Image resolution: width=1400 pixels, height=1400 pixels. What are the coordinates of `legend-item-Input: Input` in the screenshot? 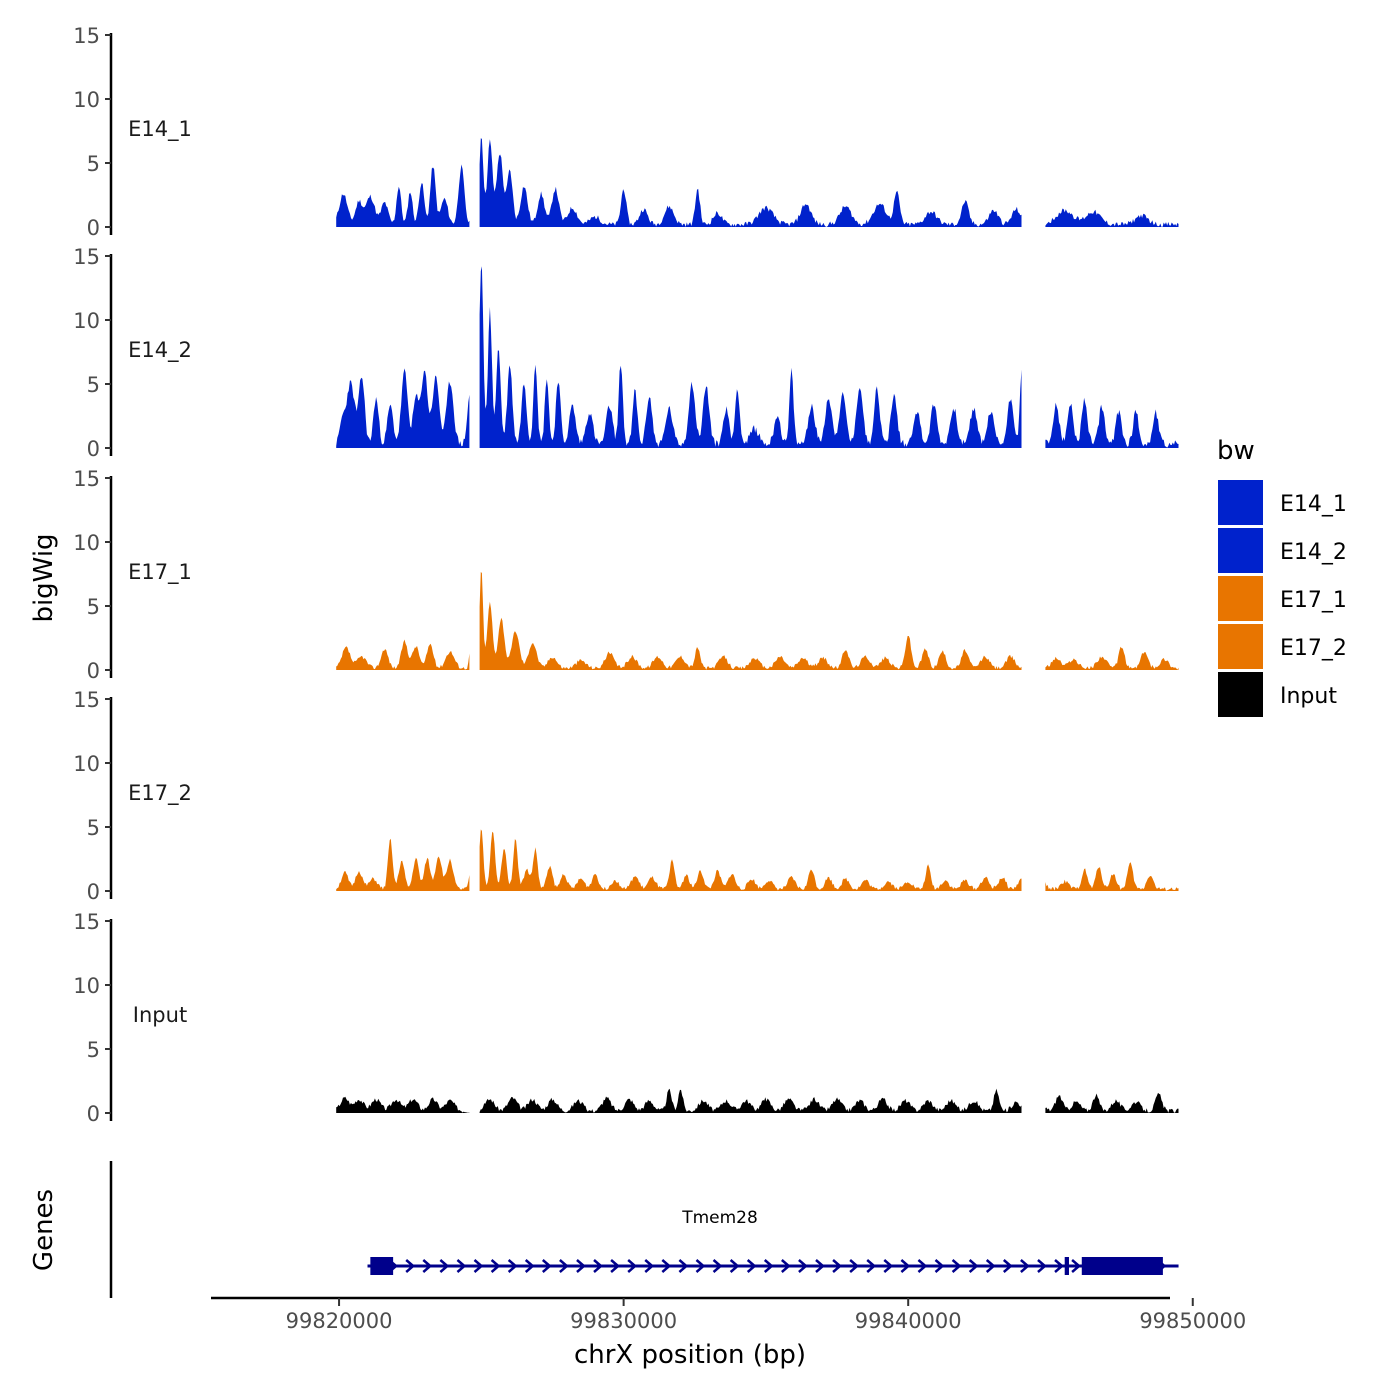 It's located at (1277, 694).